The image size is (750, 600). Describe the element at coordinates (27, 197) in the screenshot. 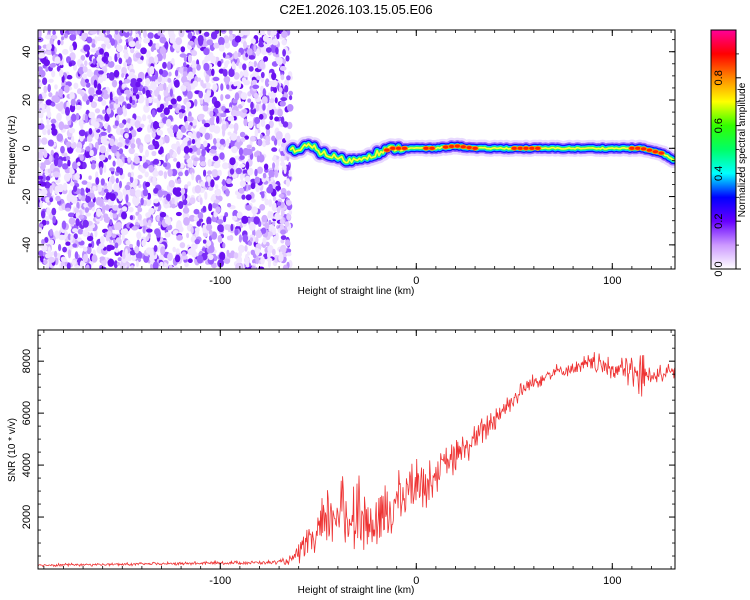

I see `y-tick-label: -20` at that location.